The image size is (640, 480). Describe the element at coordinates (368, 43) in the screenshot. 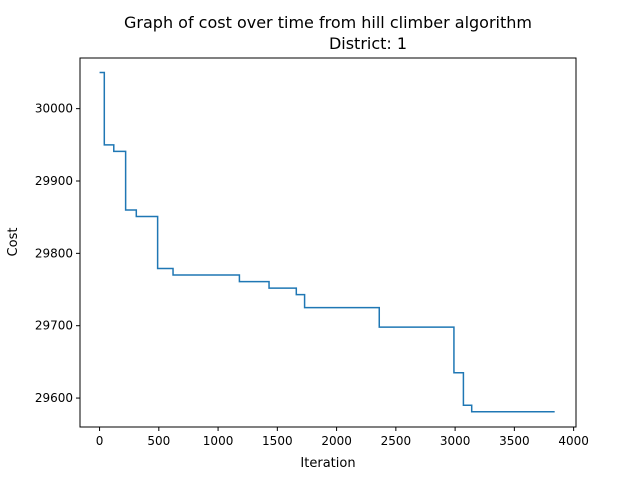

I see `chart-title-line-2: District: 1` at that location.